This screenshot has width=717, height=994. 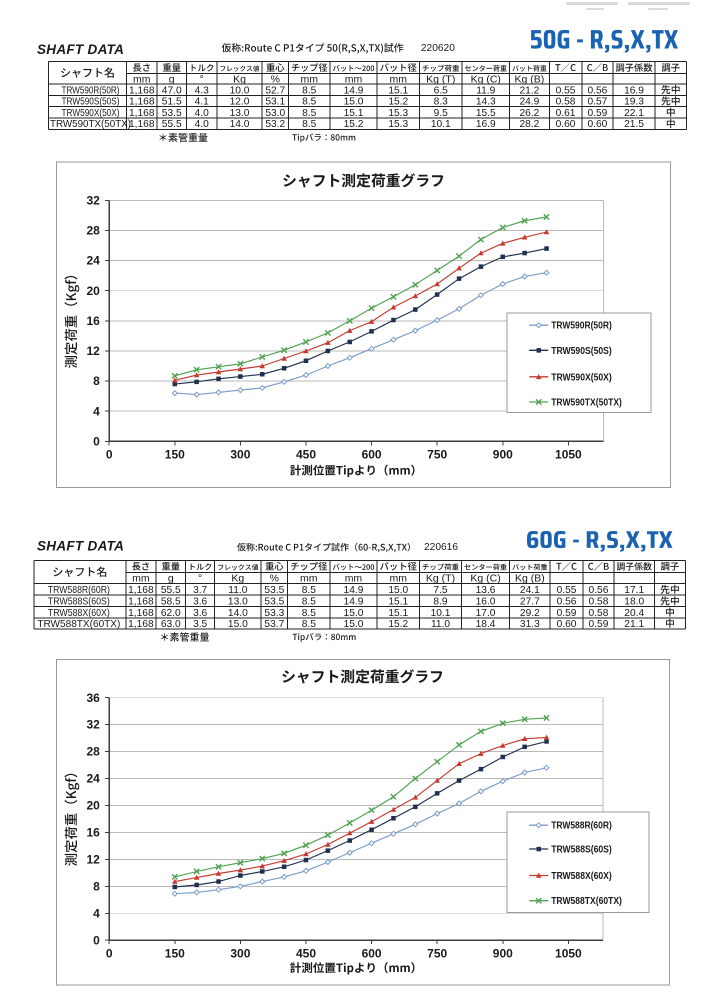 What do you see at coordinates (486, 102) in the screenshot?
I see `svg-text: 14.3` at bounding box center [486, 102].